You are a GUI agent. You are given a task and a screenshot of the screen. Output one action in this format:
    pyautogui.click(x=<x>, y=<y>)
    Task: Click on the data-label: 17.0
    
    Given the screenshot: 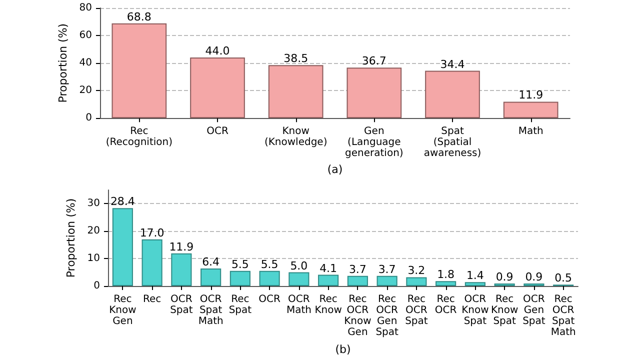 What is the action you would take?
    pyautogui.click(x=152, y=233)
    